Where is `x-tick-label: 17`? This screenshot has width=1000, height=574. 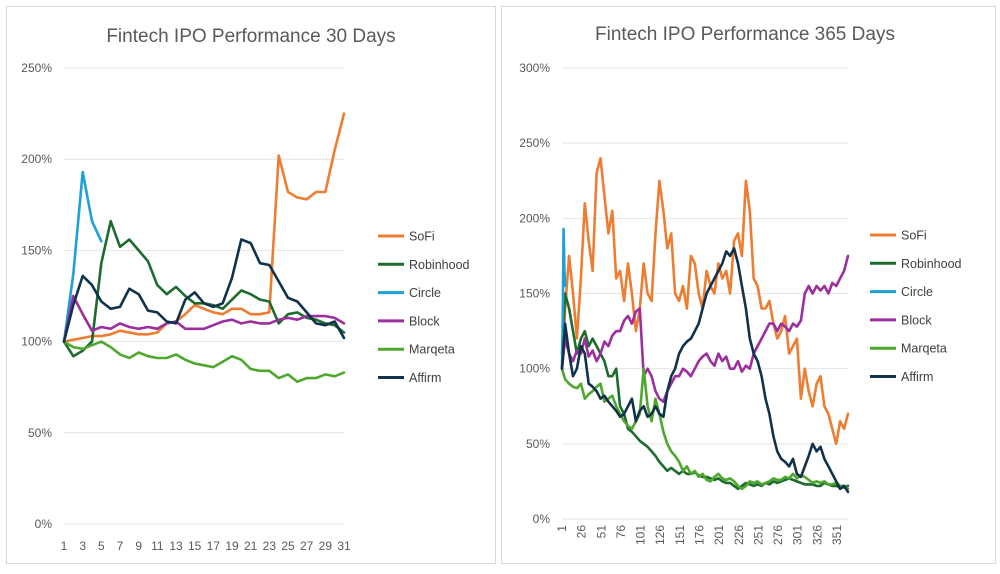 x-tick-label: 17 is located at coordinates (214, 546).